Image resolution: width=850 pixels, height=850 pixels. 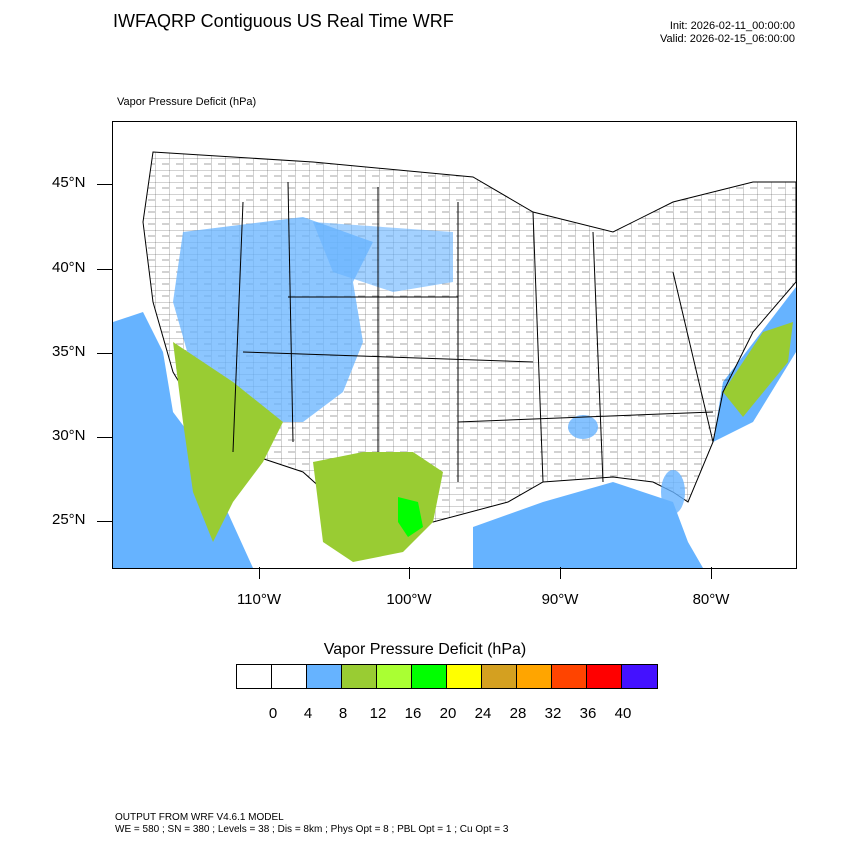 I want to click on lat-label-30: 30°N, so click(x=69, y=435).